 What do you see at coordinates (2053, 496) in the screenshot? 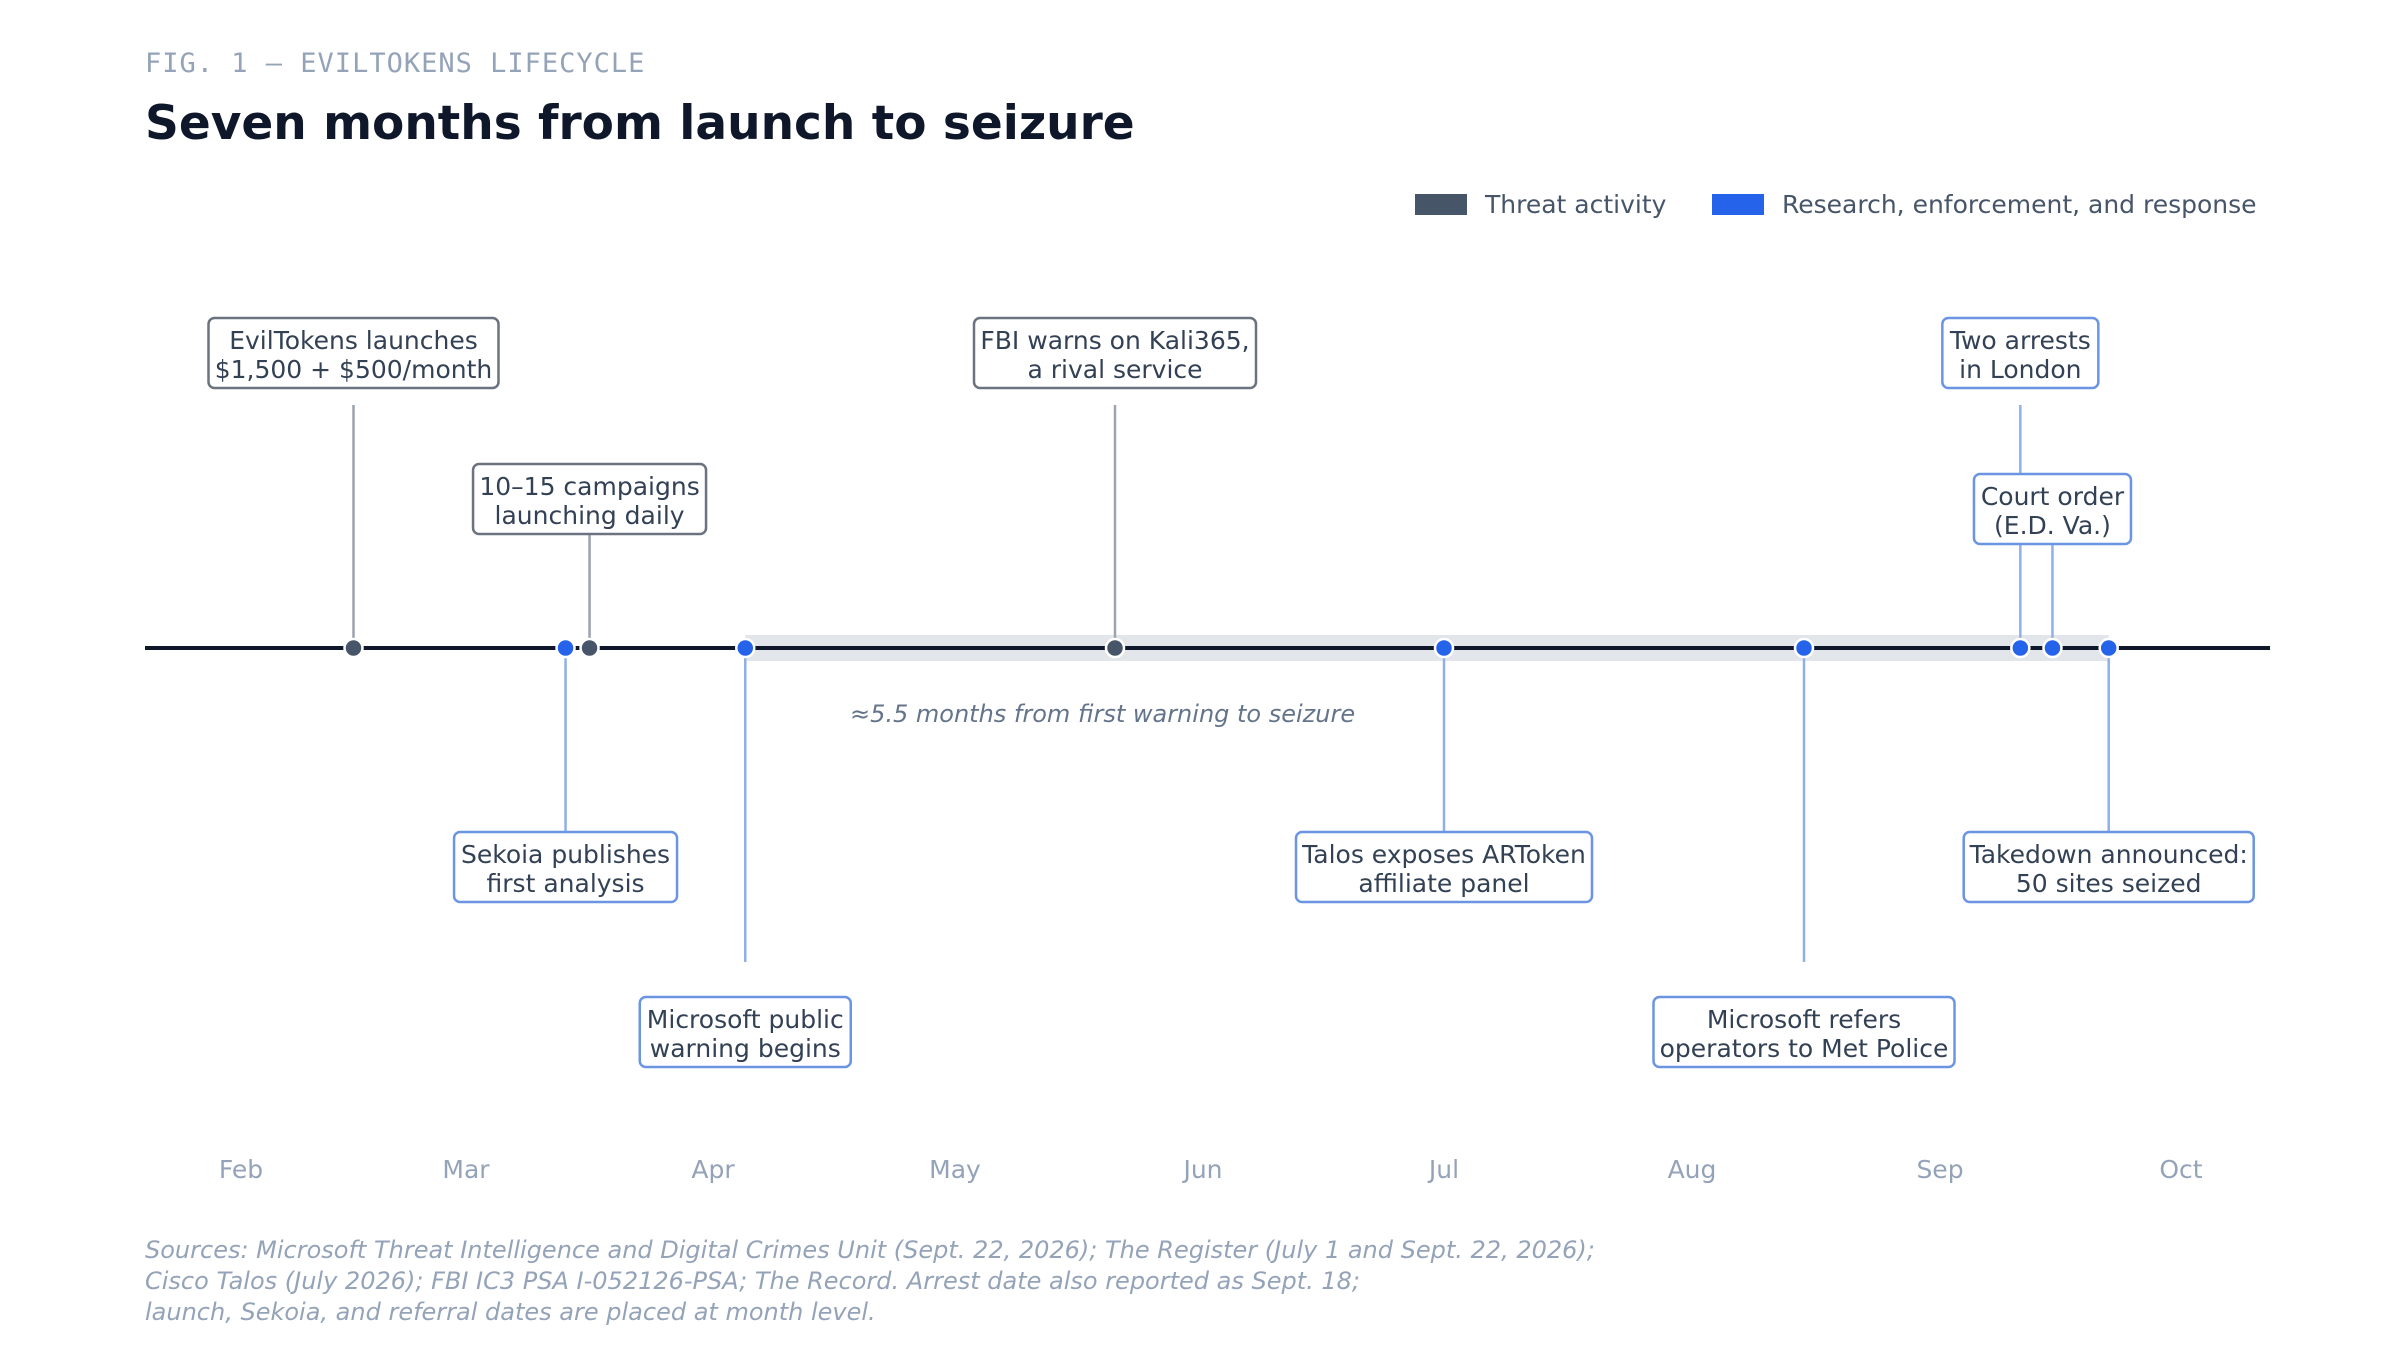
I see `event-label-text: Court order` at bounding box center [2053, 496].